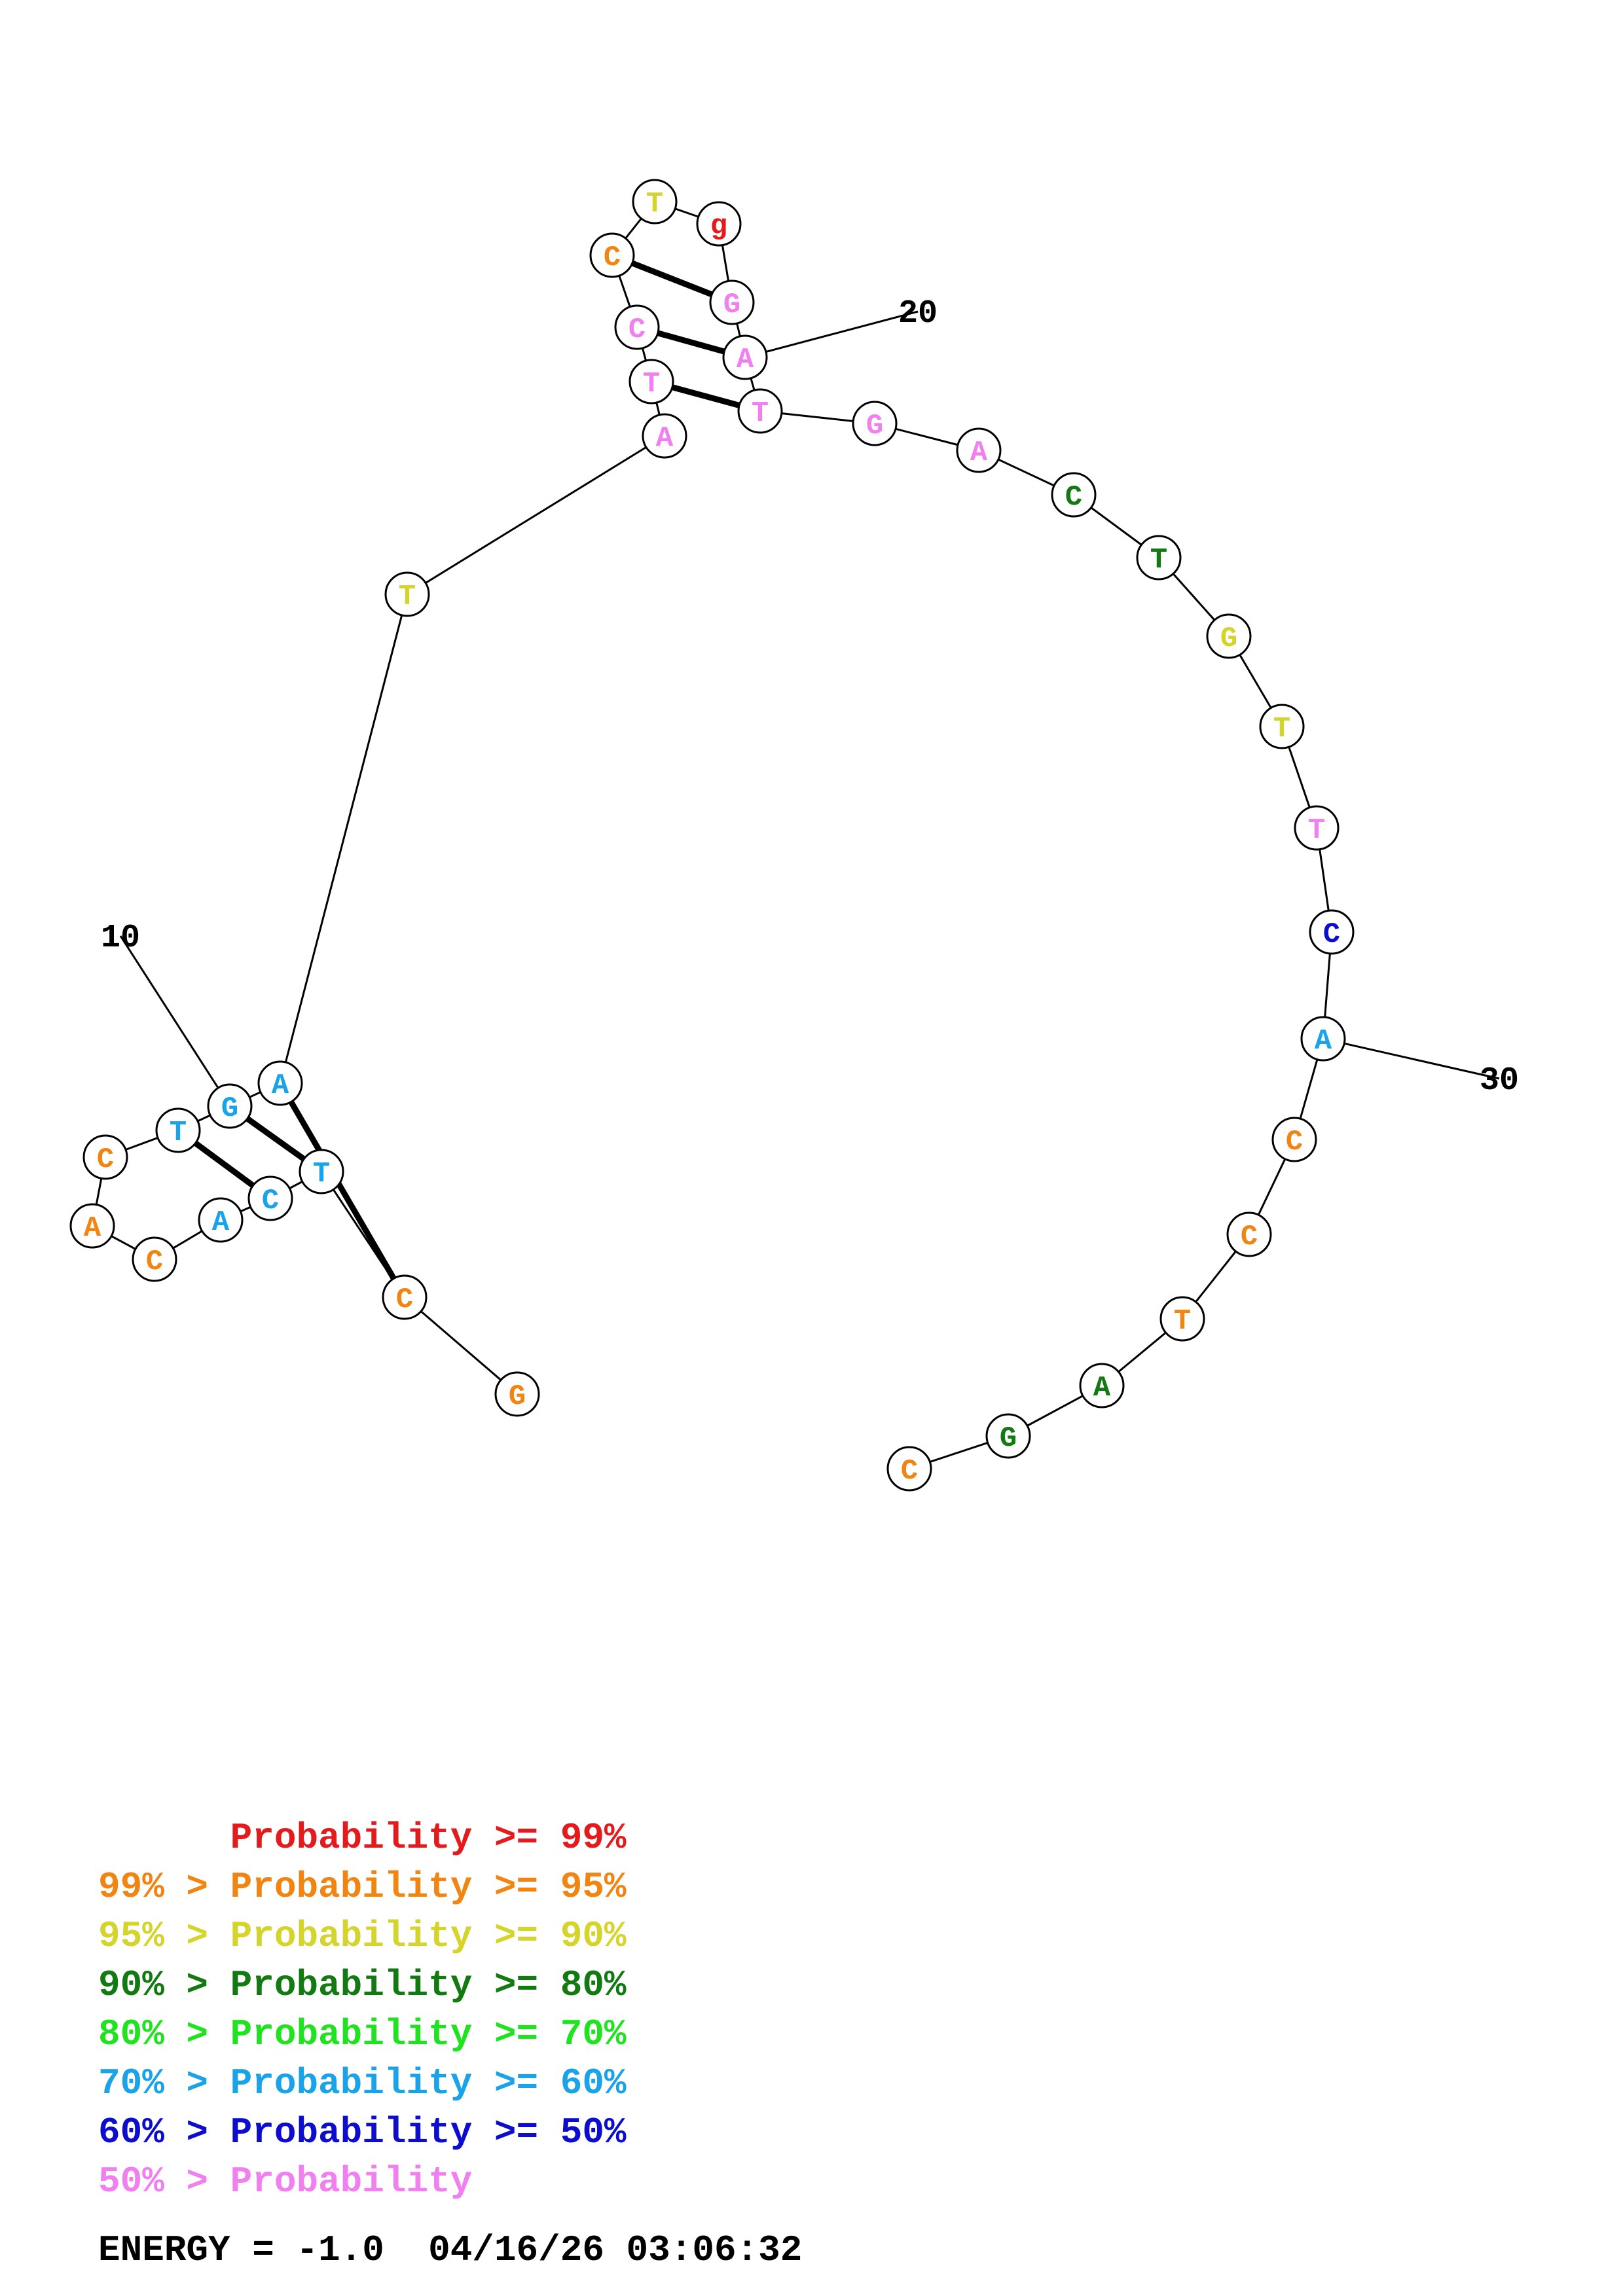  What do you see at coordinates (362, 1936) in the screenshot?
I see `legend-entry: 95% > Probability >= 90%` at bounding box center [362, 1936].